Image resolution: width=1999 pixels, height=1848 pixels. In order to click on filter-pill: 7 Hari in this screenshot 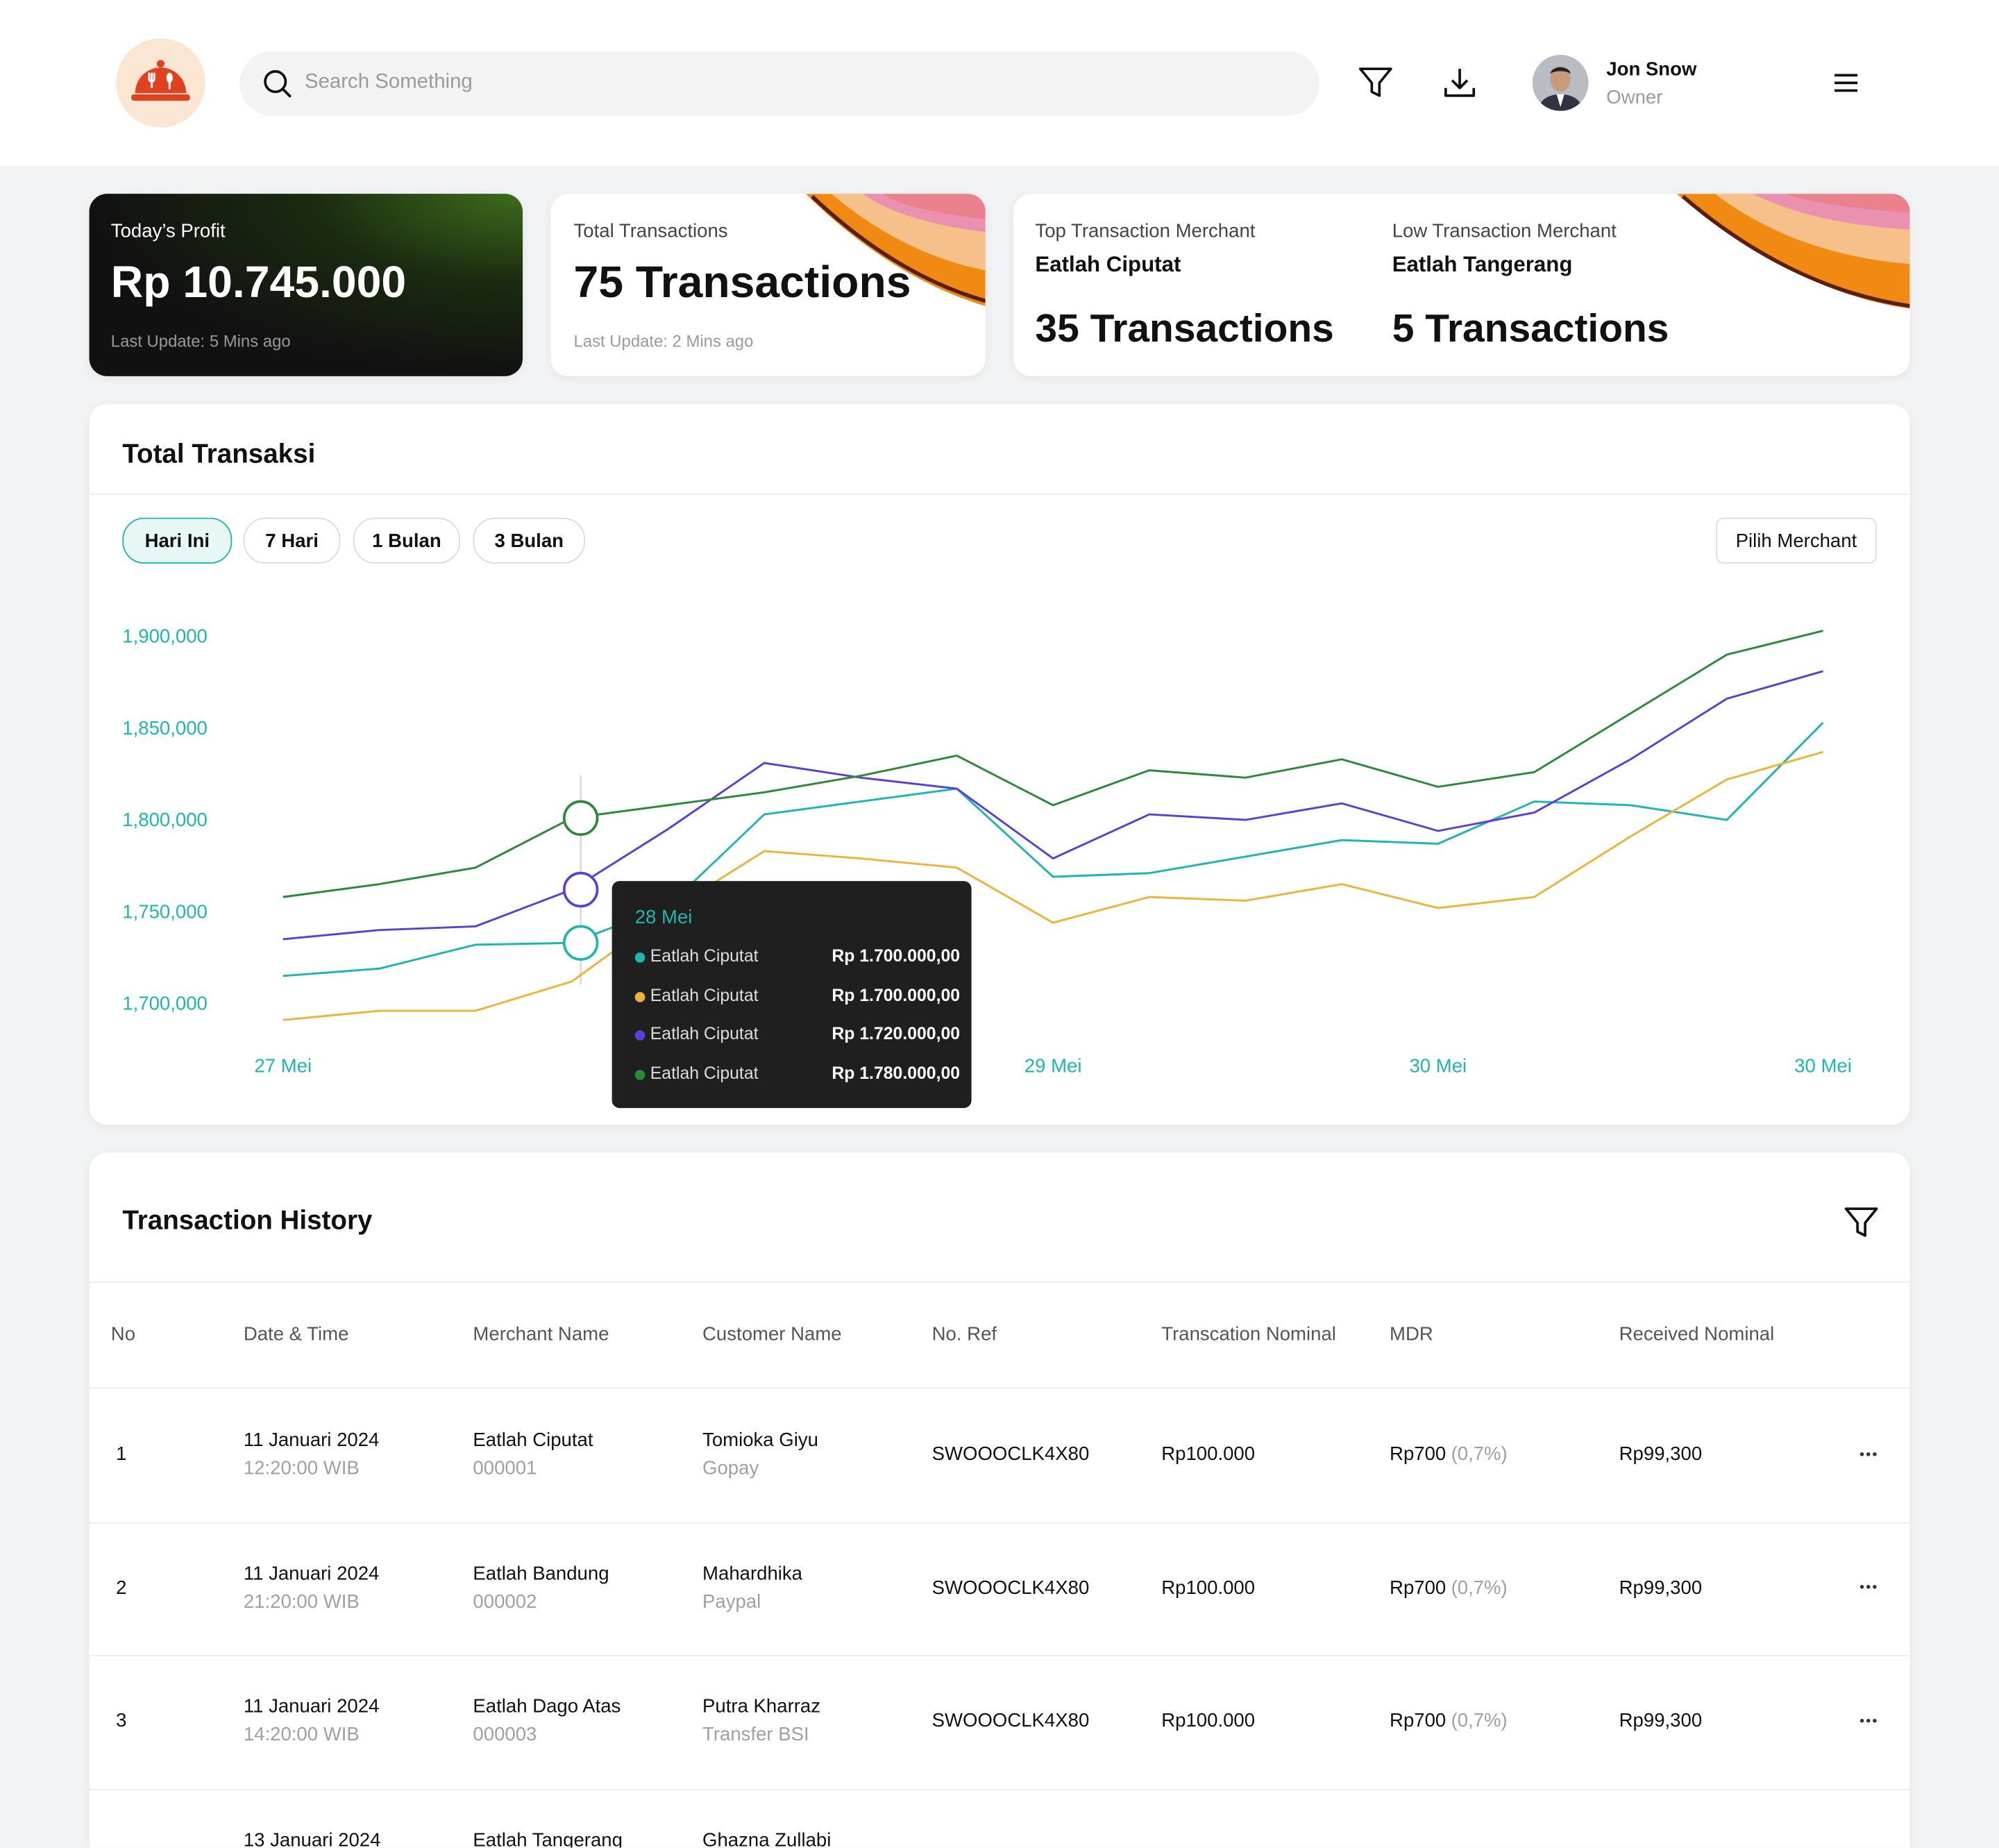, I will do `click(292, 540)`.